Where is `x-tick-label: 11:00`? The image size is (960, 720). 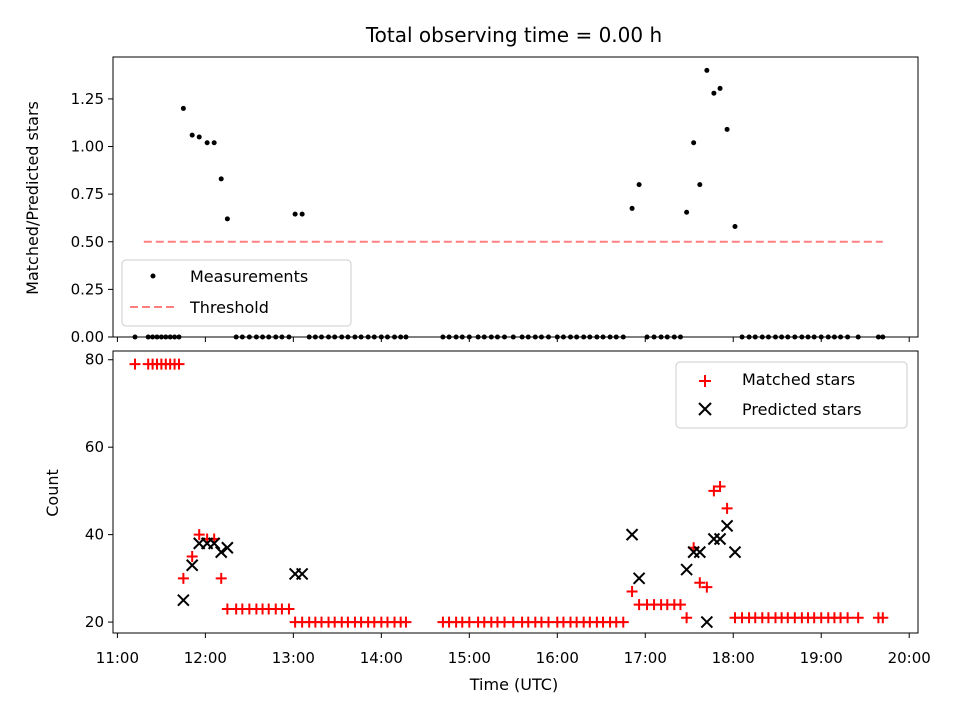 x-tick-label: 11:00 is located at coordinates (117, 658).